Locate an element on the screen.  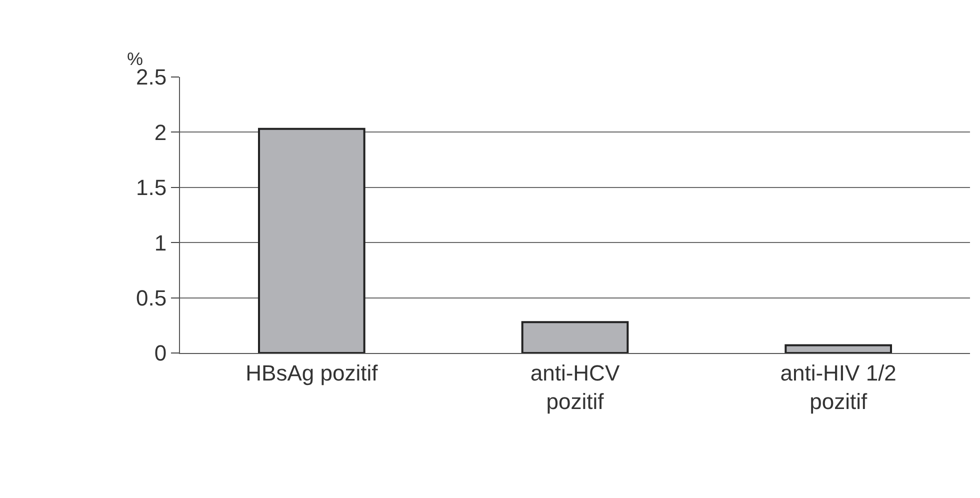
y-tick-label: 1 is located at coordinates (160, 243).